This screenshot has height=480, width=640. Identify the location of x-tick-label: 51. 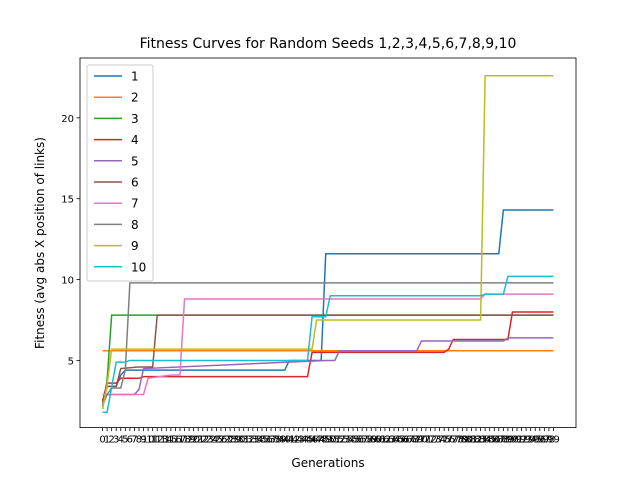
(334, 440).